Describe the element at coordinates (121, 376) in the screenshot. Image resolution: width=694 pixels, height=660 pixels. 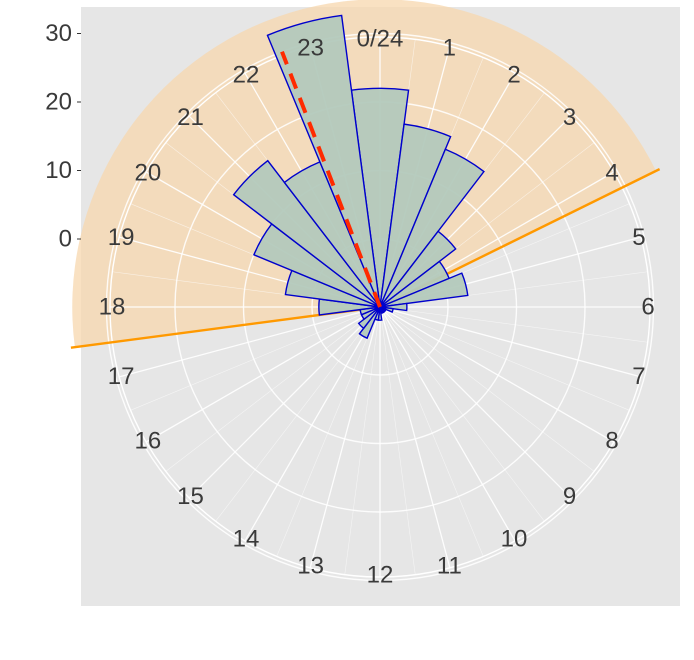
I see `hour-label-17: 17` at that location.